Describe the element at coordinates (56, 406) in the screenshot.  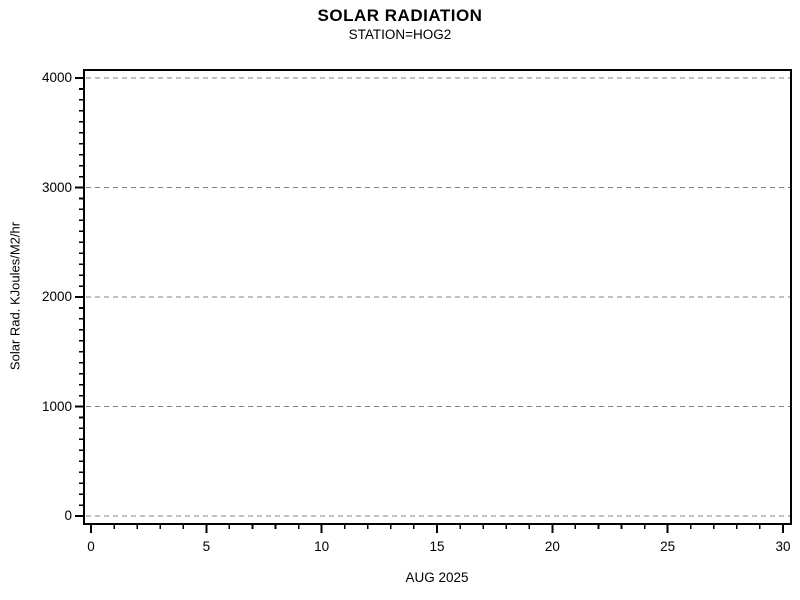
I see `y-tick-label: 1000` at that location.